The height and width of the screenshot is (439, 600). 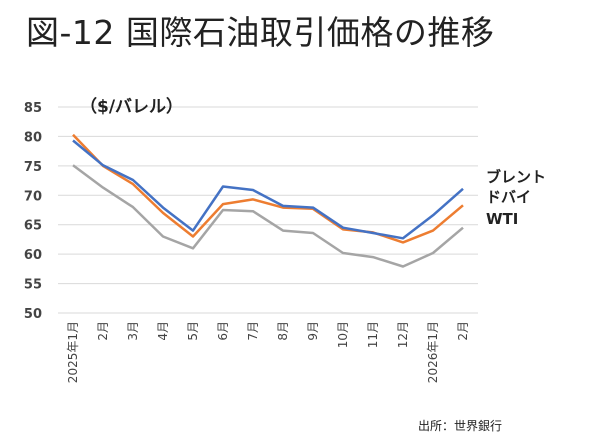 I want to click on x-tick-label: 9月, so click(x=313, y=331).